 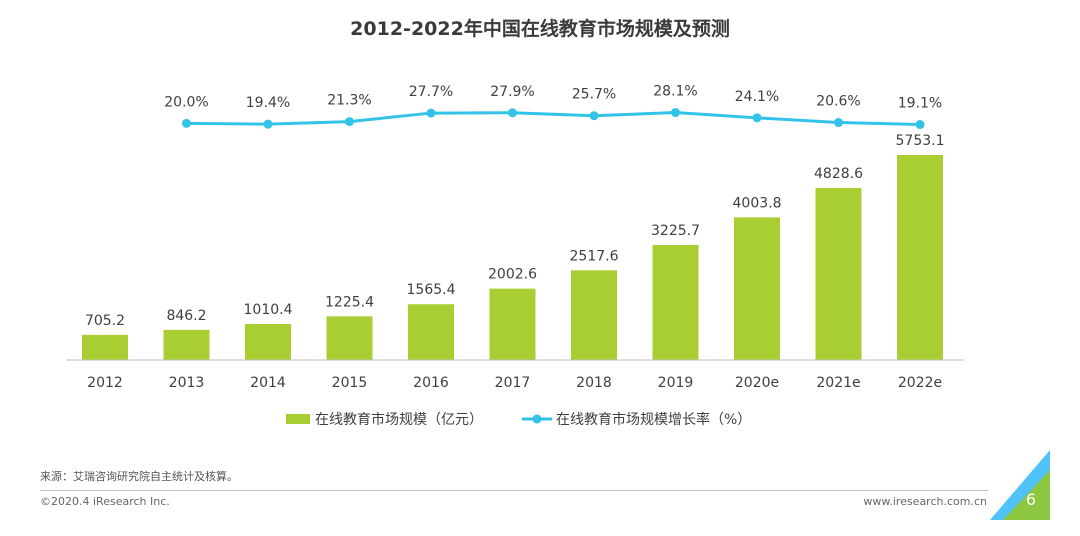 What do you see at coordinates (431, 383) in the screenshot?
I see `x-tick-label: 2016` at bounding box center [431, 383].